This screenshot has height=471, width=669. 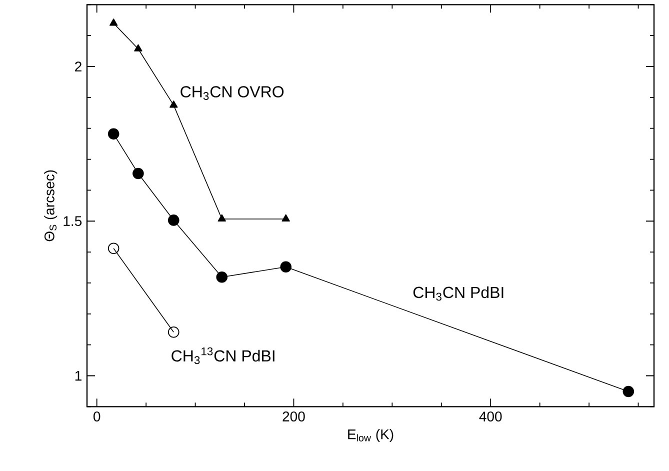 I want to click on x-tick-label: 0, so click(x=97, y=417).